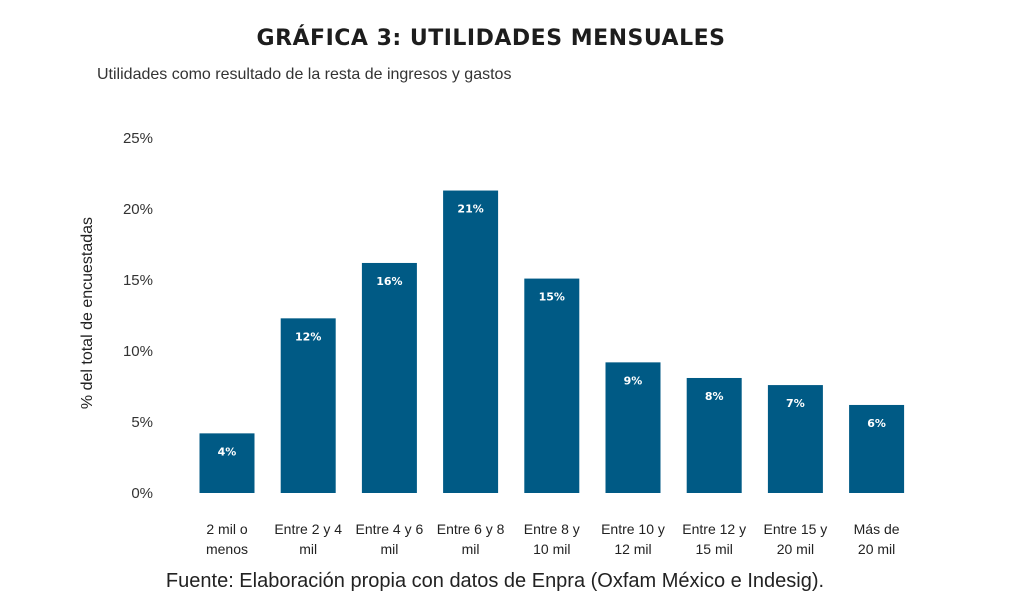  What do you see at coordinates (308, 529) in the screenshot?
I see `x-tick-label: Entre 2 y 4` at bounding box center [308, 529].